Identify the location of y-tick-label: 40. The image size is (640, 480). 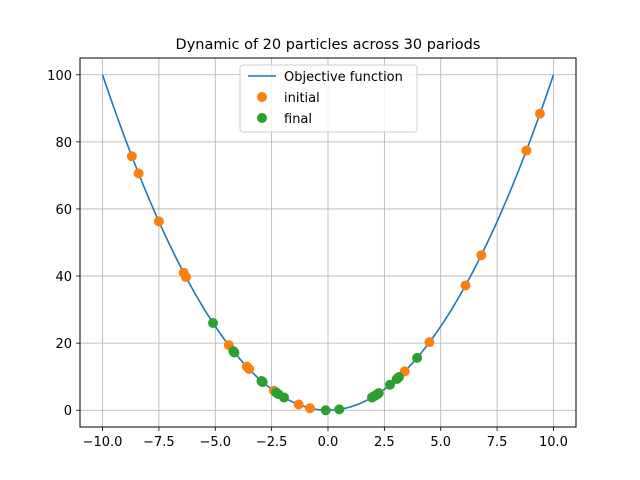
(63, 277).